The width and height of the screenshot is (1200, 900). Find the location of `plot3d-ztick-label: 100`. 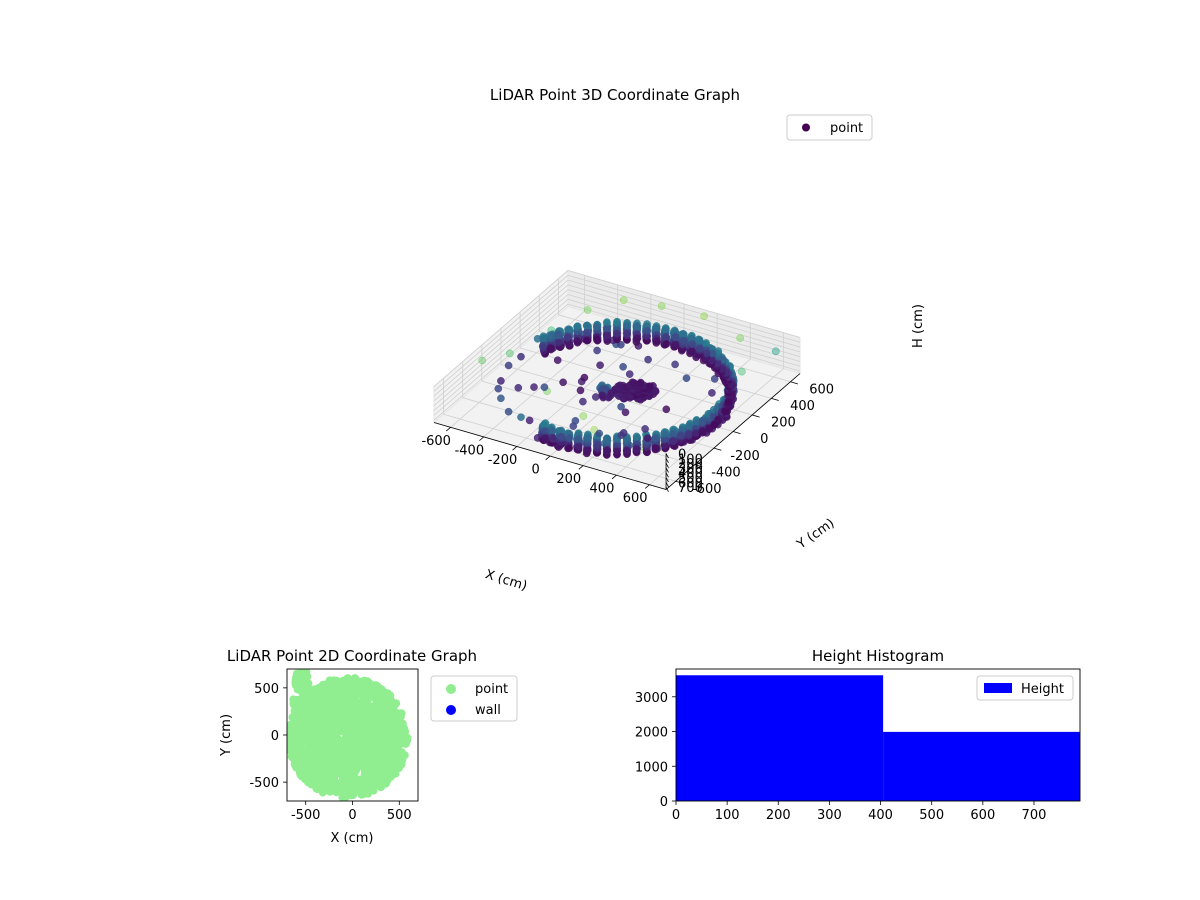

plot3d-ztick-label: 100 is located at coordinates (690, 459).